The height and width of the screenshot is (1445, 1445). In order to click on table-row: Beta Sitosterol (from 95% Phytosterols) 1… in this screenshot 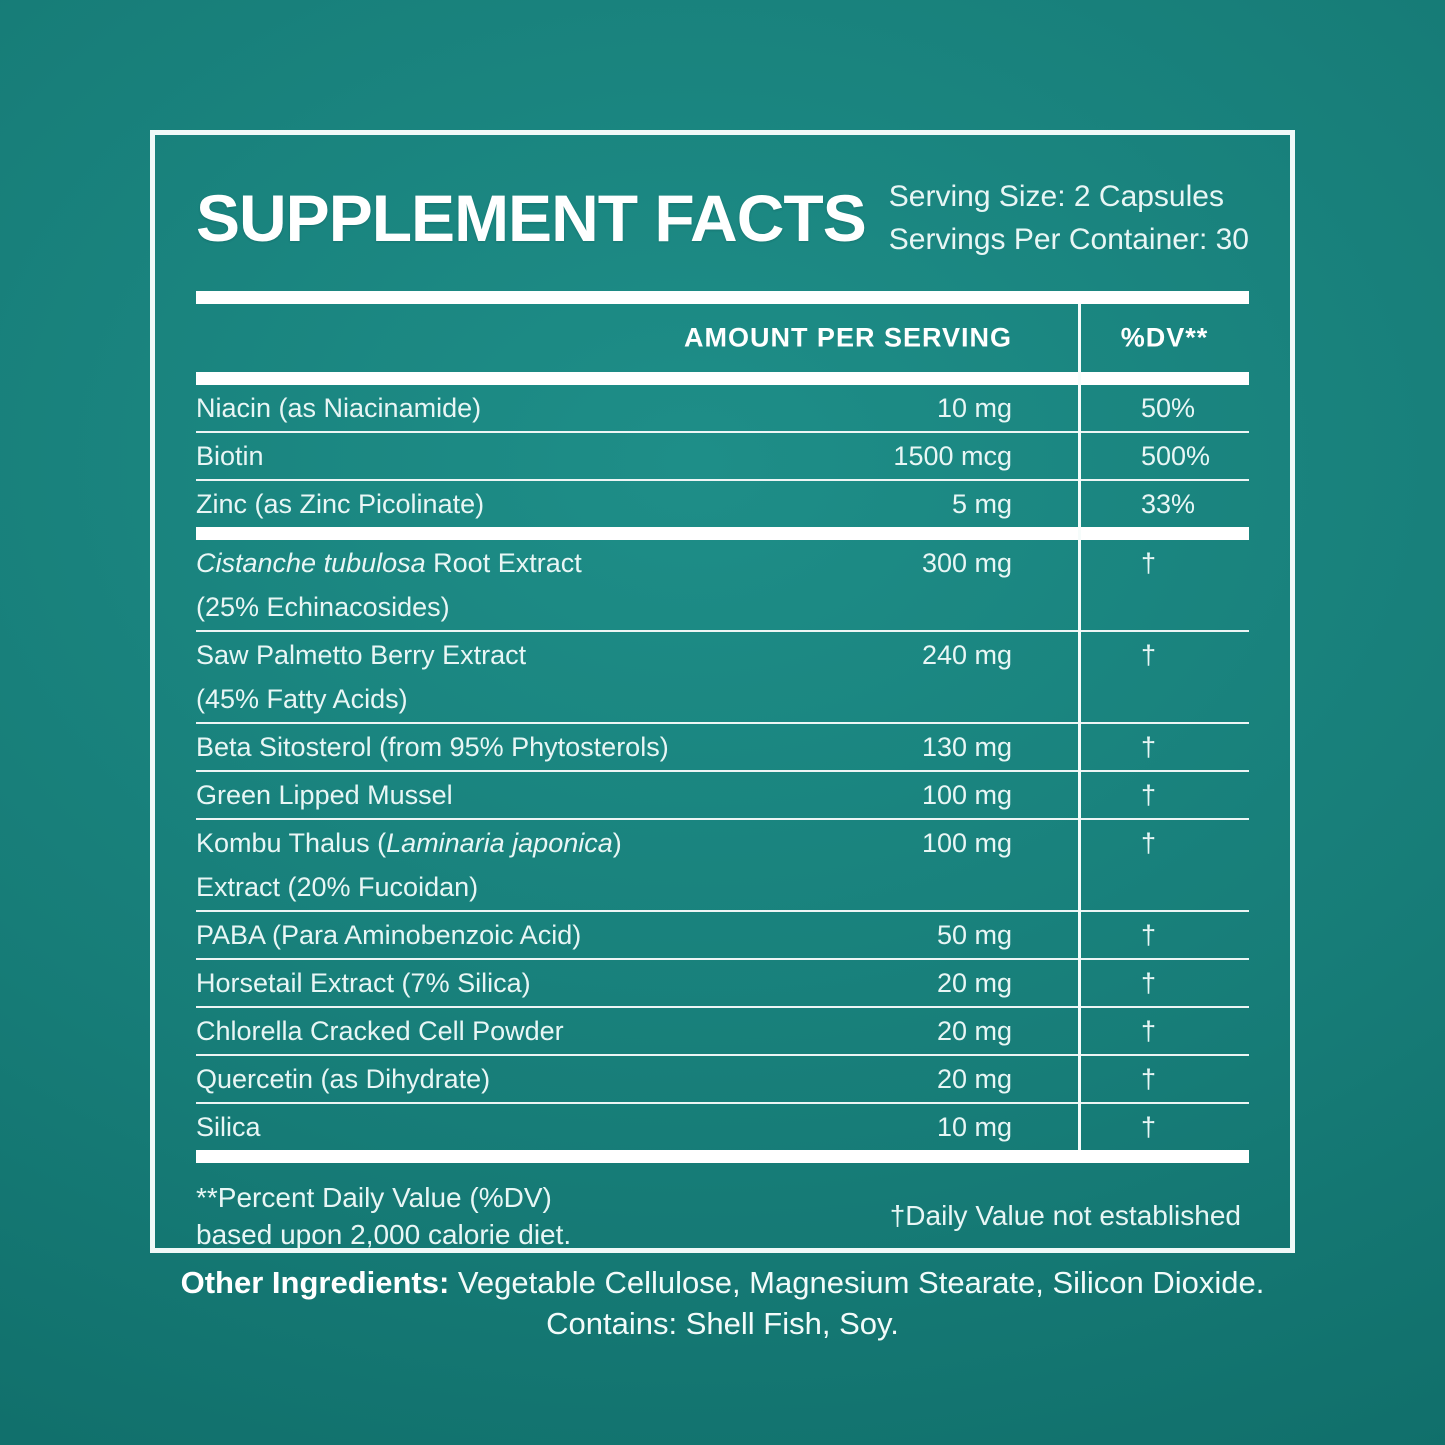, I will do `click(722, 746)`.